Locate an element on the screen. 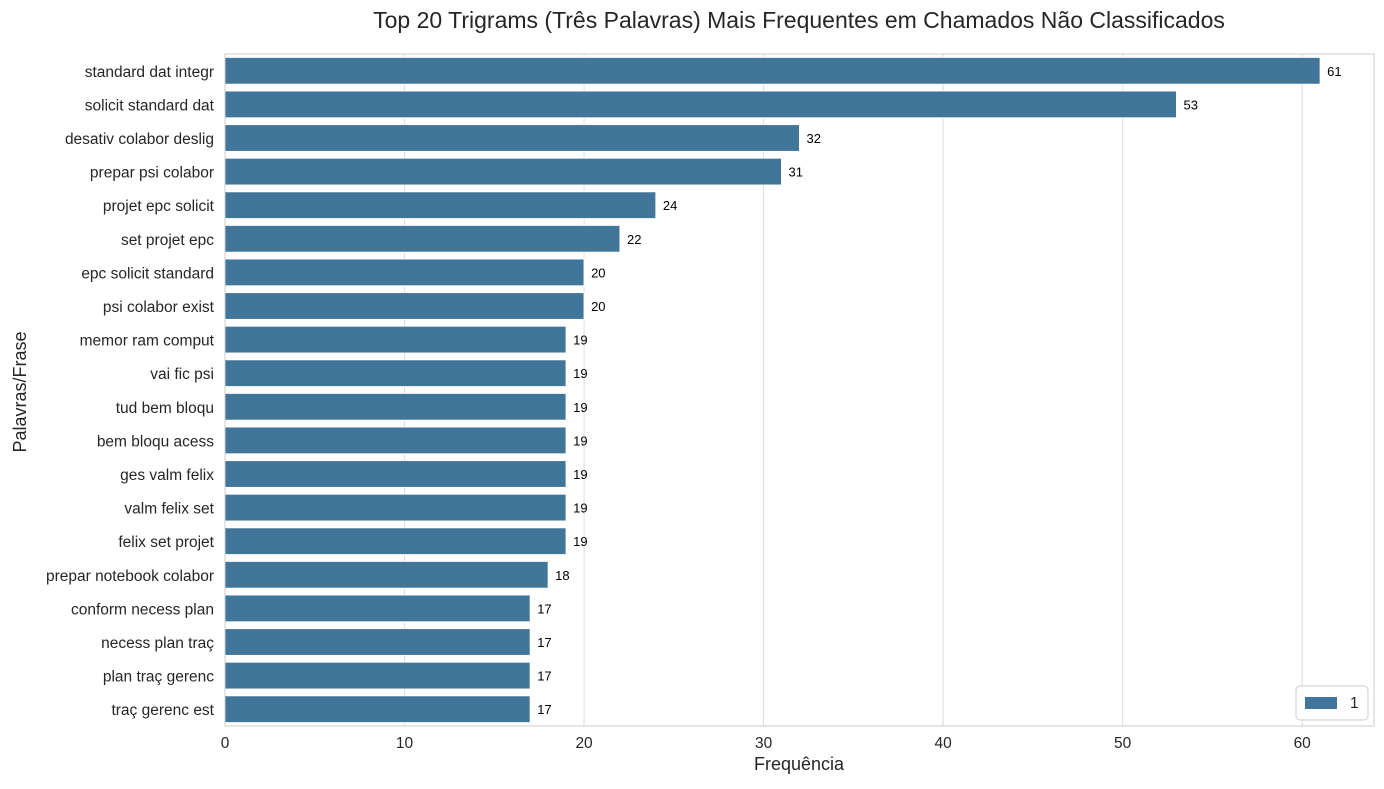 The height and width of the screenshot is (789, 1384). x-tick-label: 20 is located at coordinates (584, 743).